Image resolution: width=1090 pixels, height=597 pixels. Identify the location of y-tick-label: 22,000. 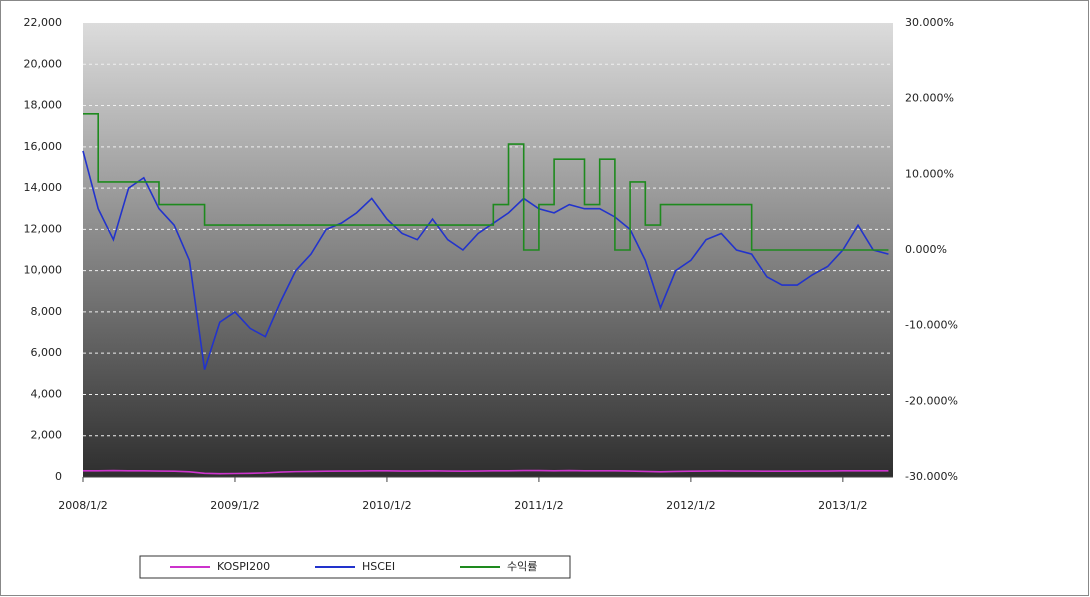
(43, 22).